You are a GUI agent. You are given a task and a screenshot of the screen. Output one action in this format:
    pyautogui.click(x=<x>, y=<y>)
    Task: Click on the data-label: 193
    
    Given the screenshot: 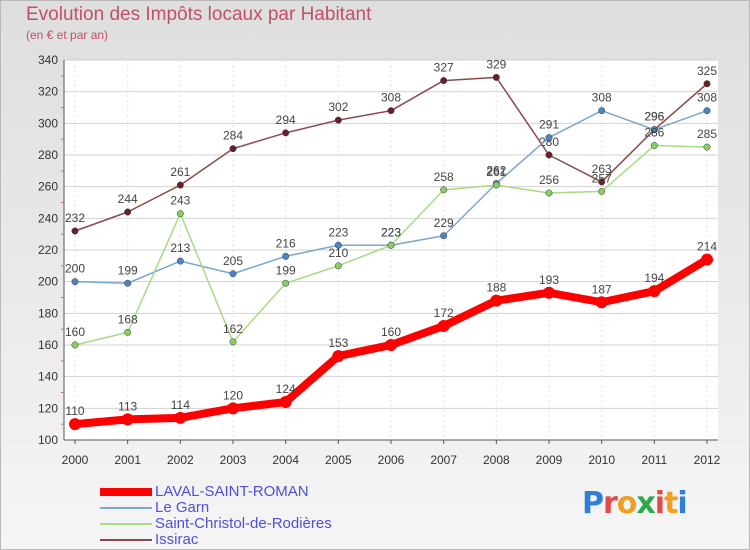 What is the action you would take?
    pyautogui.click(x=549, y=280)
    